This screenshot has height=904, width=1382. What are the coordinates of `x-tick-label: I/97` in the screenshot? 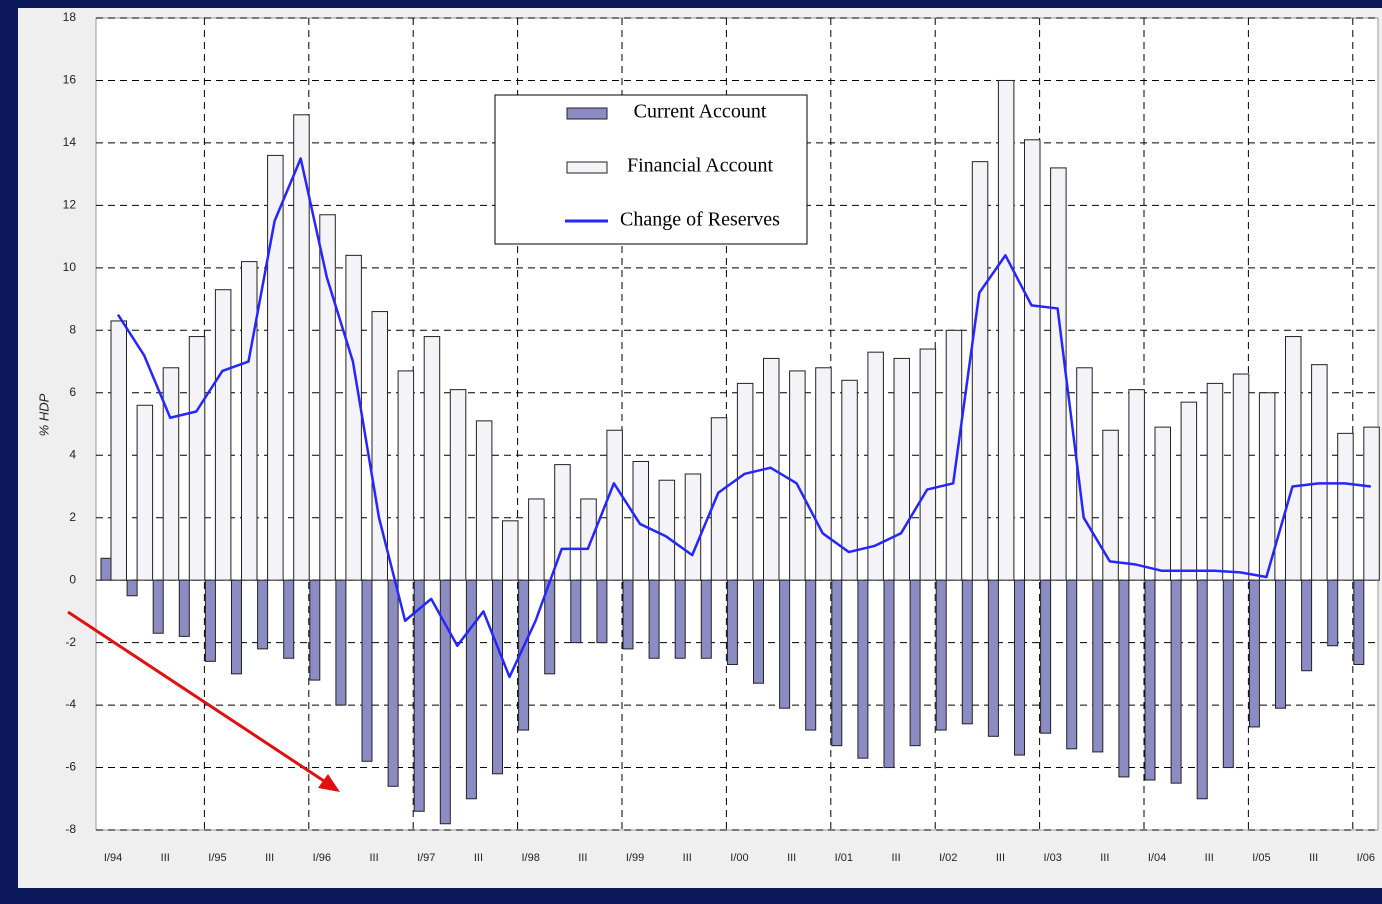 It's located at (426, 858).